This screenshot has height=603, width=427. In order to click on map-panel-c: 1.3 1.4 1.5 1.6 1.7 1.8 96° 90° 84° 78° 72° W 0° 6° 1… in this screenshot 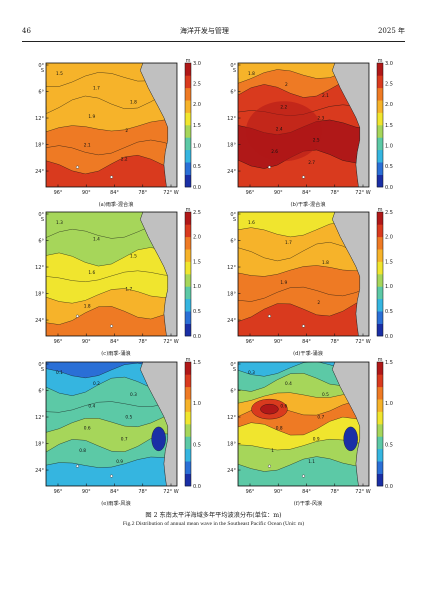, I will do `click(125, 278)`.